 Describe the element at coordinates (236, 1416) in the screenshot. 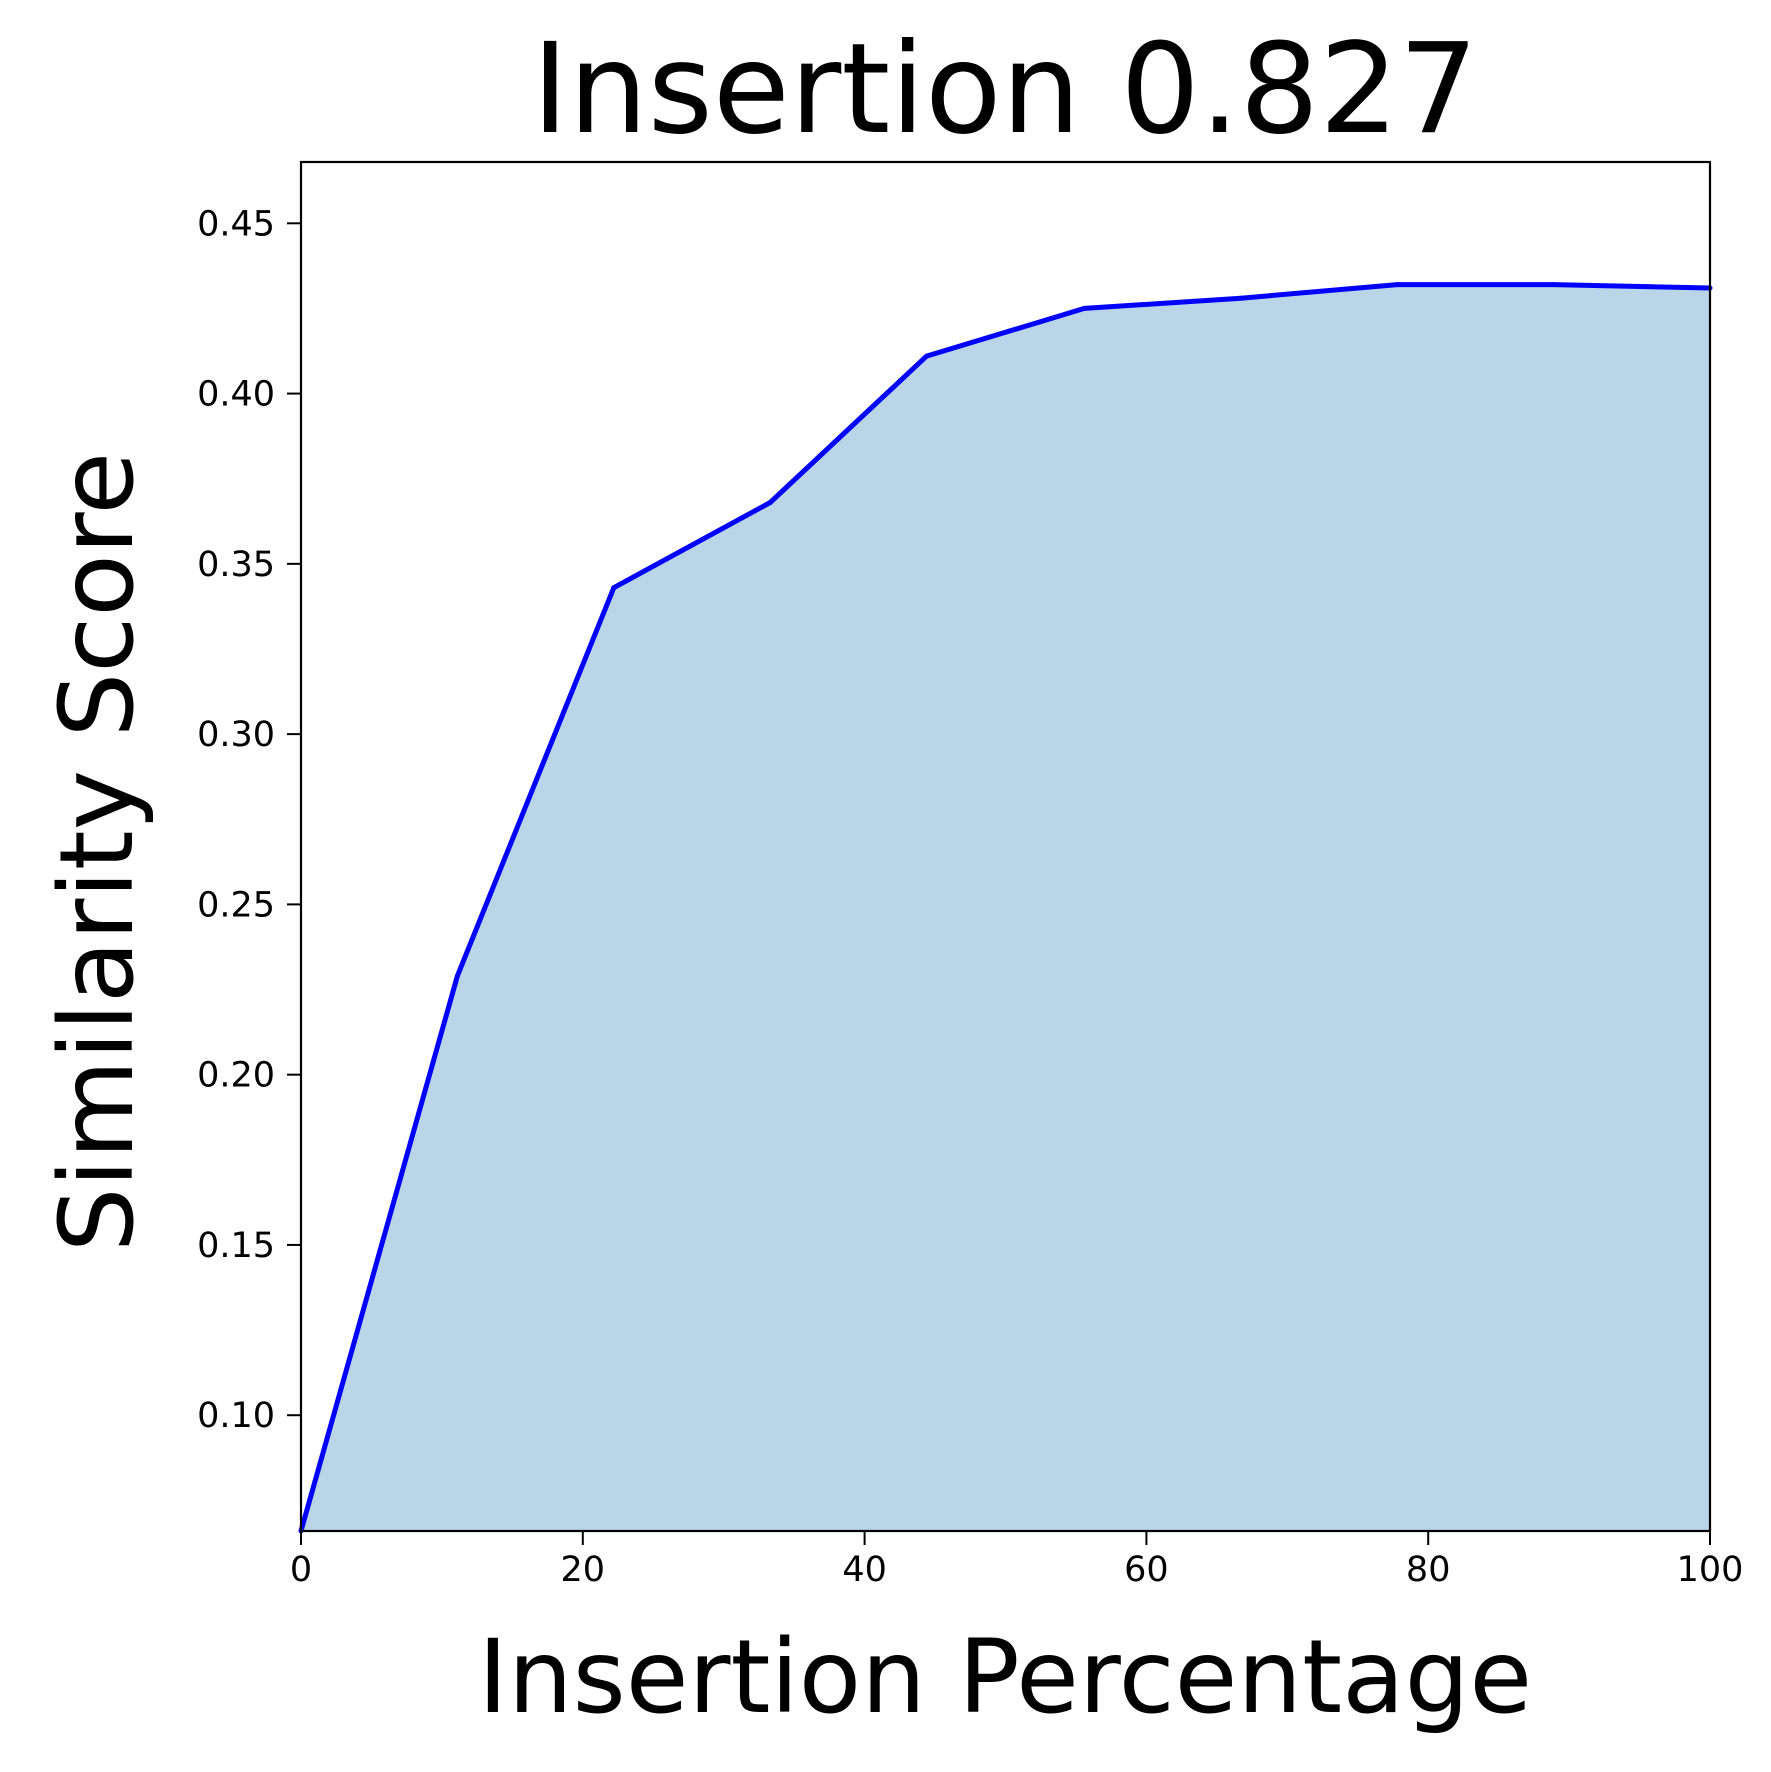

I see `y-tick-label: 0.10` at that location.